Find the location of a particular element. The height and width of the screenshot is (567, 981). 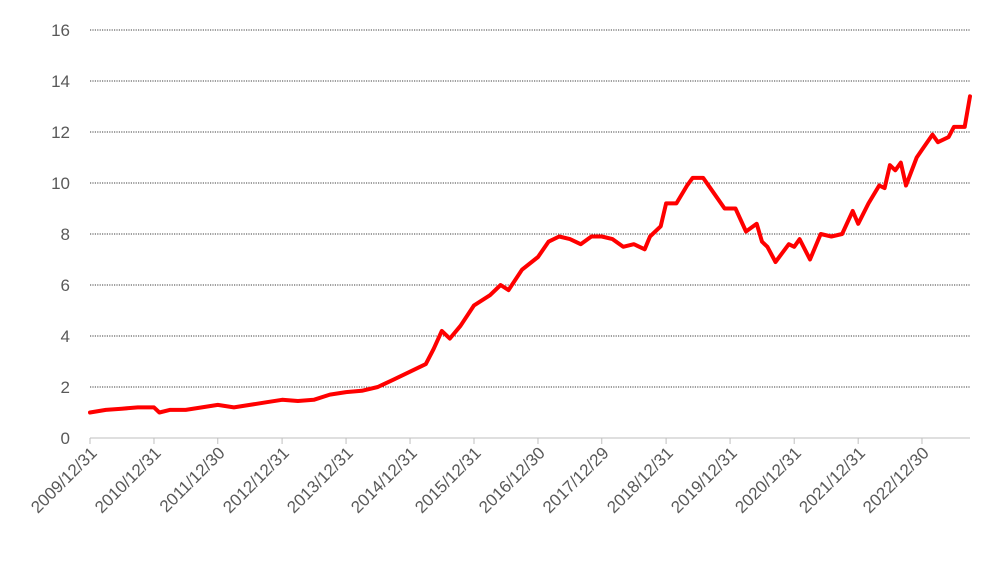

y-tick-label: 12 is located at coordinates (60, 132).